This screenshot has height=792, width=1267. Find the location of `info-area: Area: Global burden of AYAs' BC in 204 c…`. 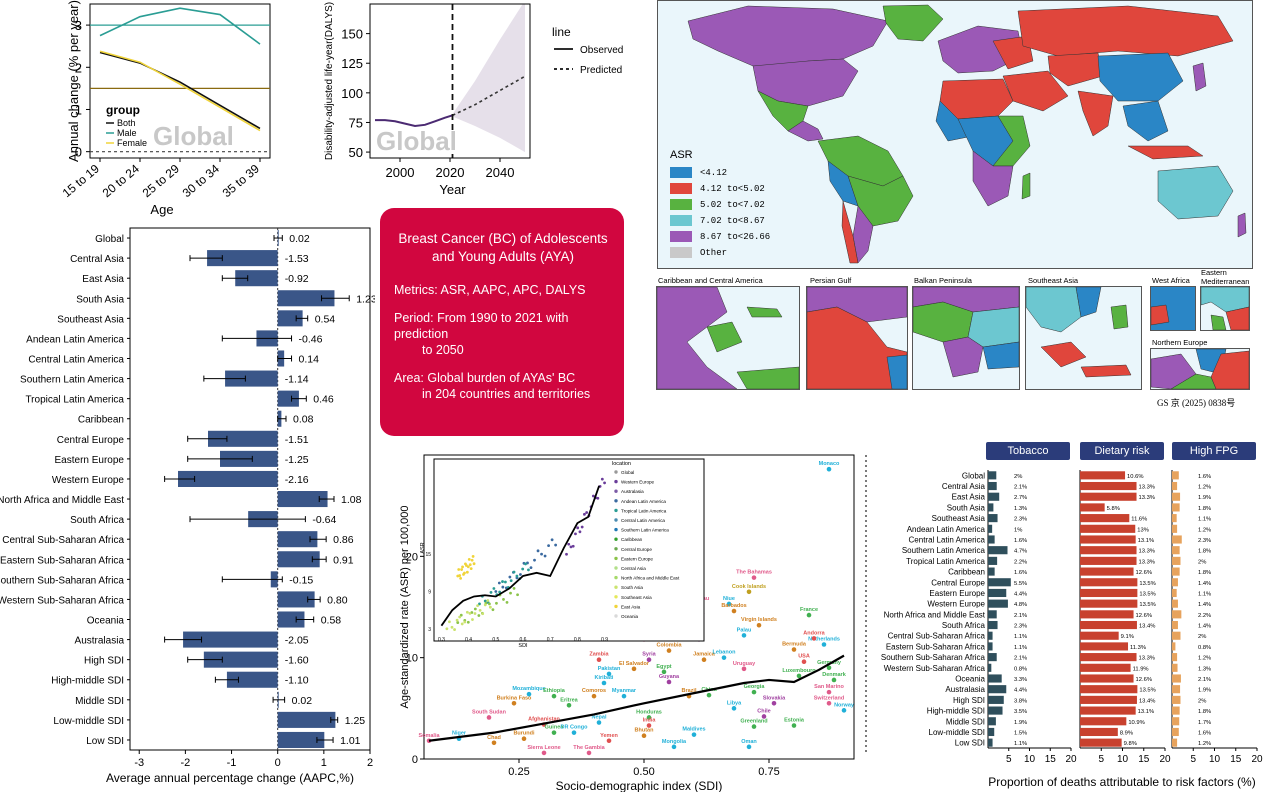

info-area: Area: Global burden of AYAs' BC in 204 c… is located at coordinates (503, 386).